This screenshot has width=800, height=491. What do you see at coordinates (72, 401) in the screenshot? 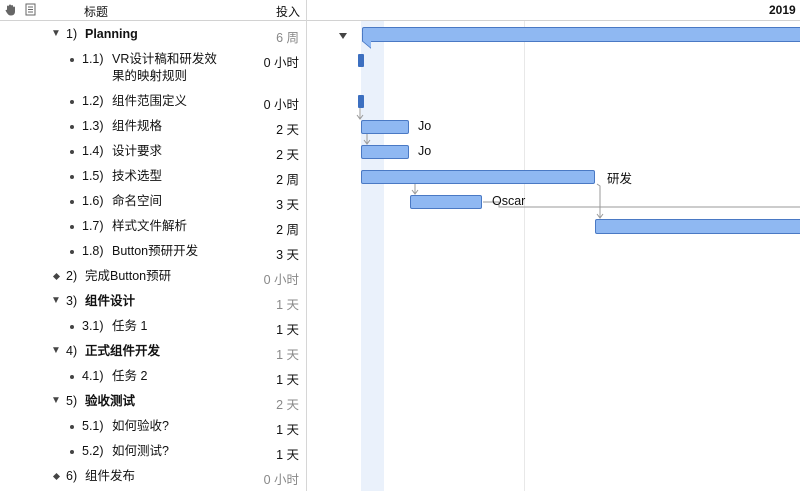
I see `outline-number: 5)` at bounding box center [72, 401].